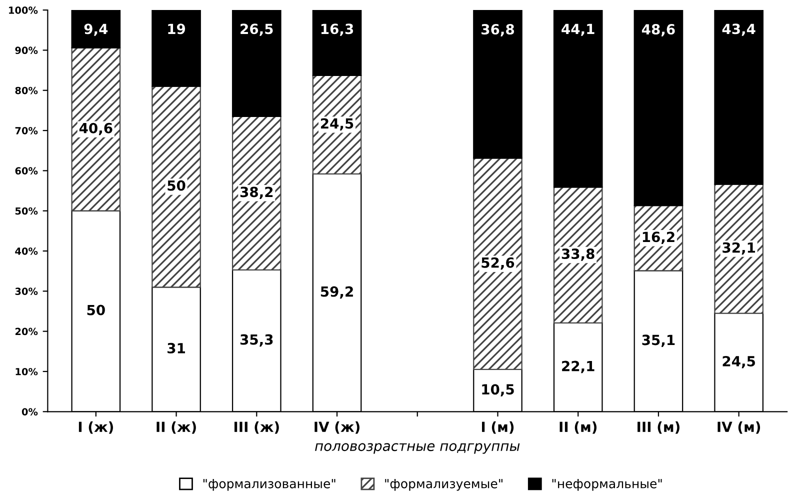 This screenshot has height=502, width=795. What do you see at coordinates (498, 30) in the screenshot?
I see `data-label: 36,8` at bounding box center [498, 30].